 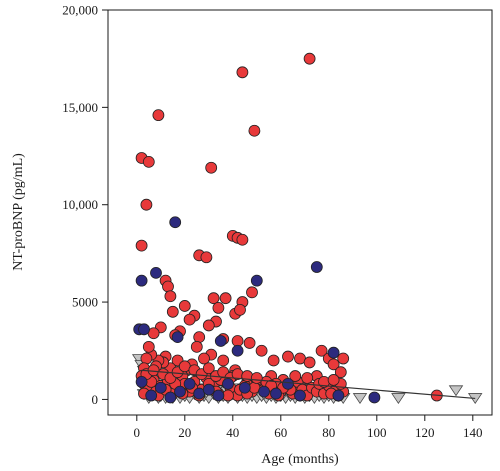 I want to click on x-tick-label: 80, so click(x=328, y=432).